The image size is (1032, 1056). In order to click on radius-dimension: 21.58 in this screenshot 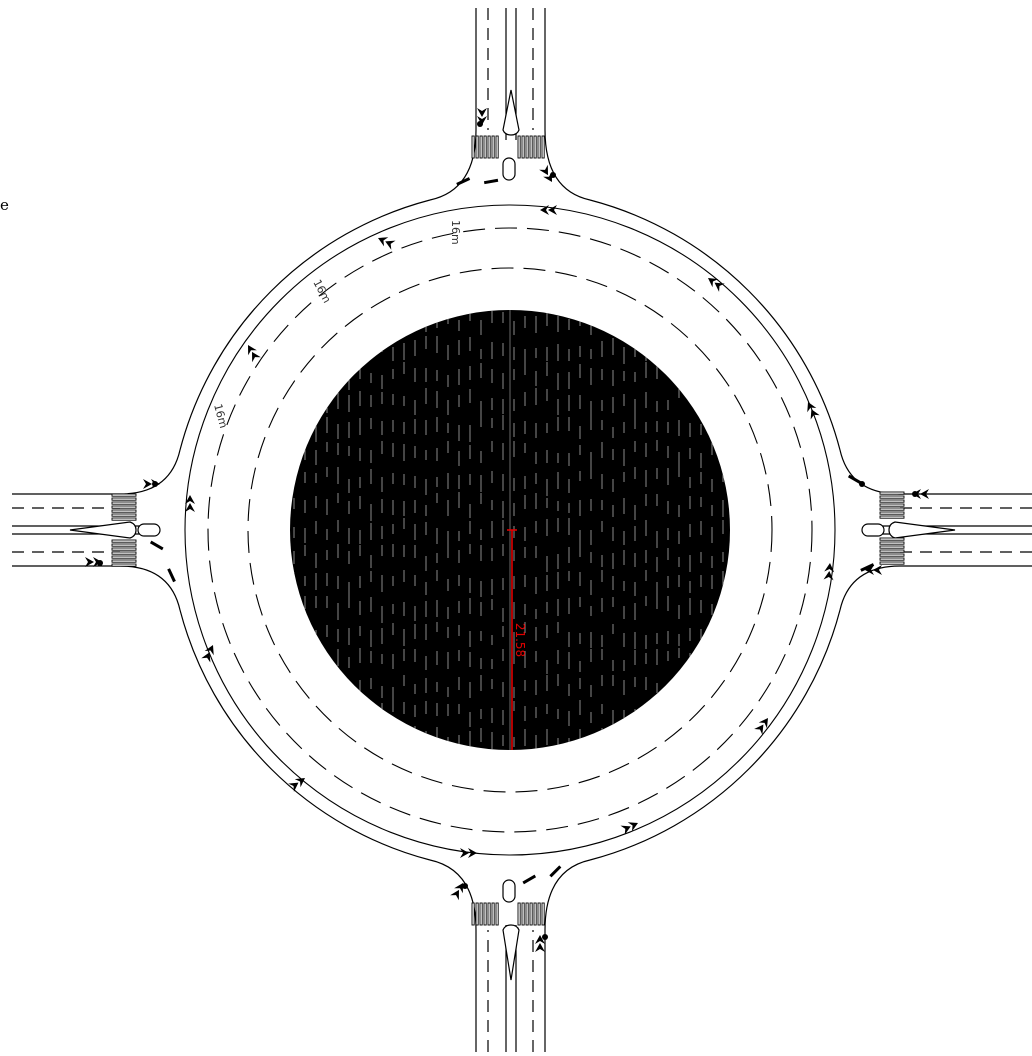, I will do `click(517, 639)`.